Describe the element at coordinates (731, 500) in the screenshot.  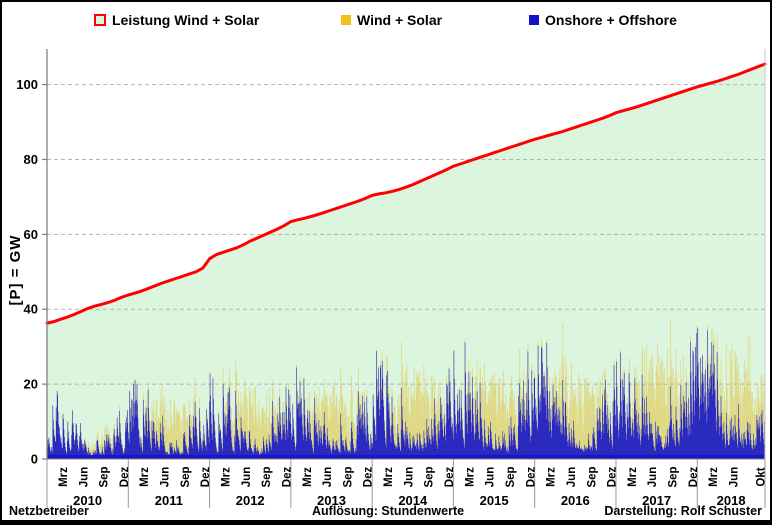
I see `year-label: 2018` at that location.